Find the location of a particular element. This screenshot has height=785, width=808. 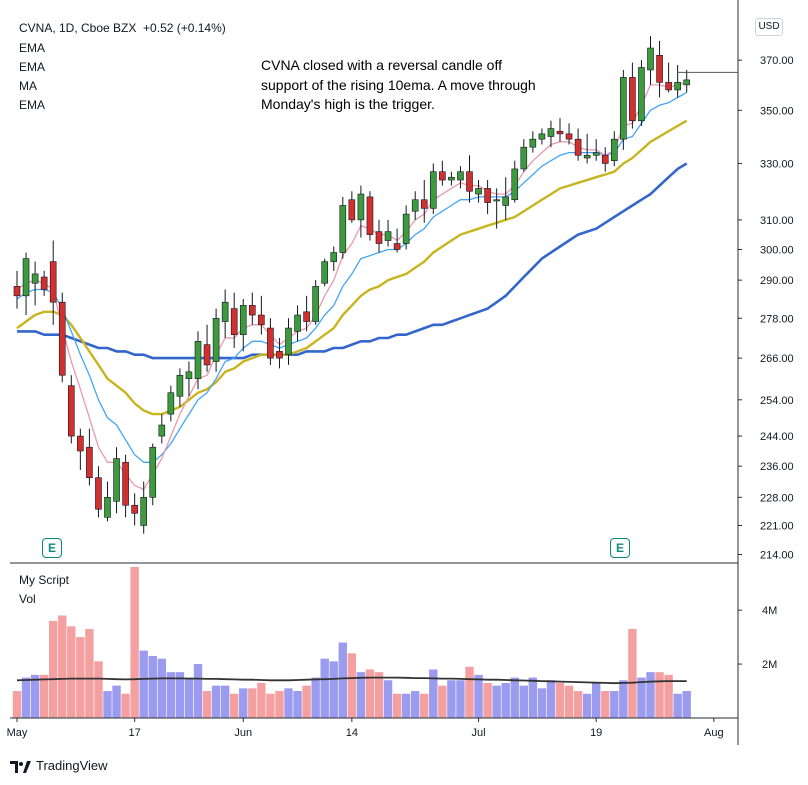

price-tick-label: 300.00 is located at coordinates (777, 251).